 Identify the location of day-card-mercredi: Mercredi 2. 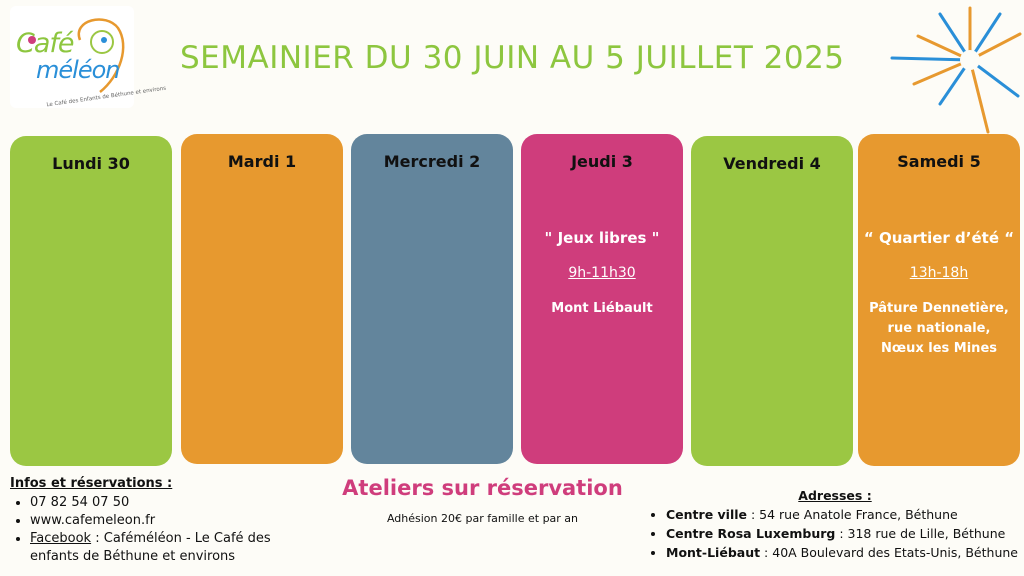
(432, 299).